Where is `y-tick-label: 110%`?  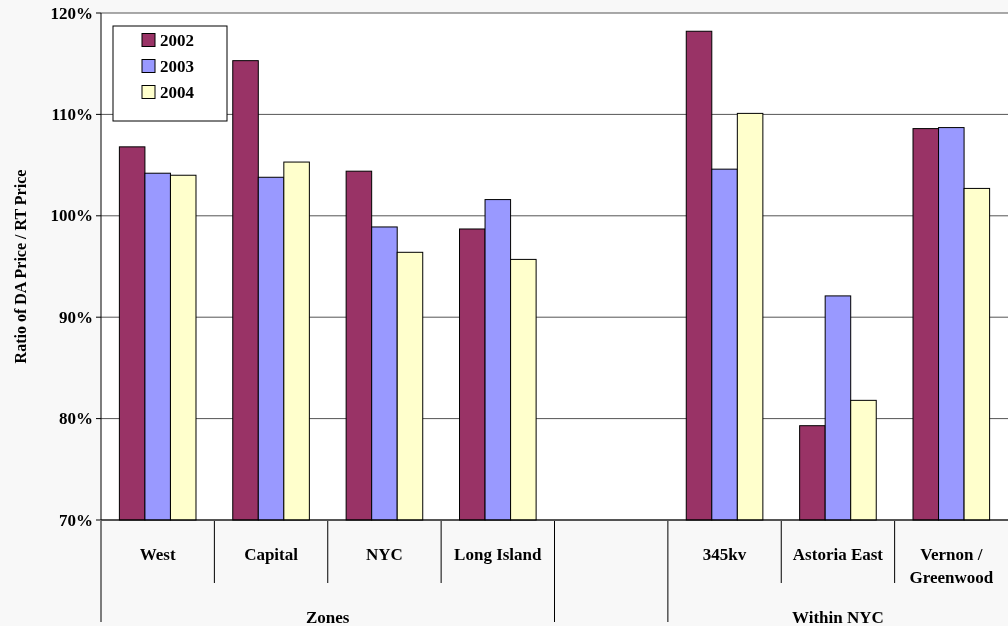
y-tick-label: 110% is located at coordinates (72, 114).